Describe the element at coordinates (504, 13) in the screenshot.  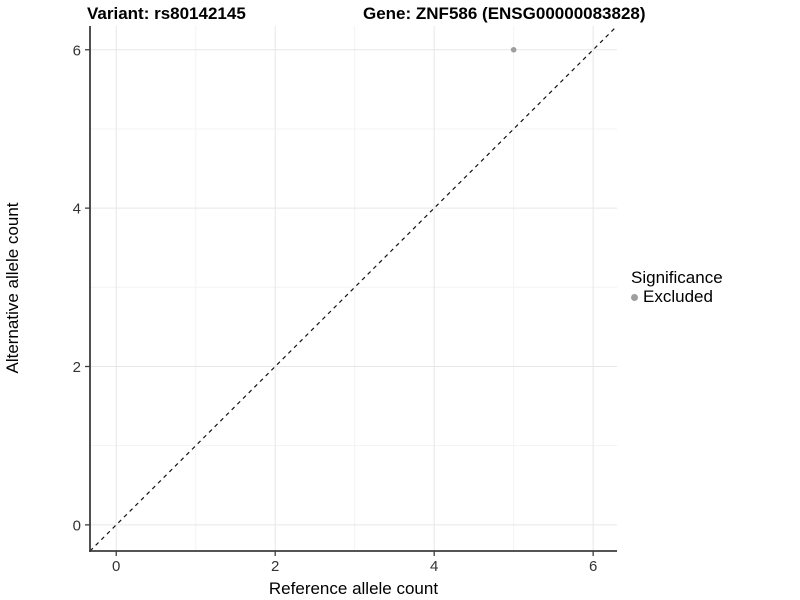
I see `plot-title-gene: Gene: ZNF586 (ENSG00000083828)` at that location.